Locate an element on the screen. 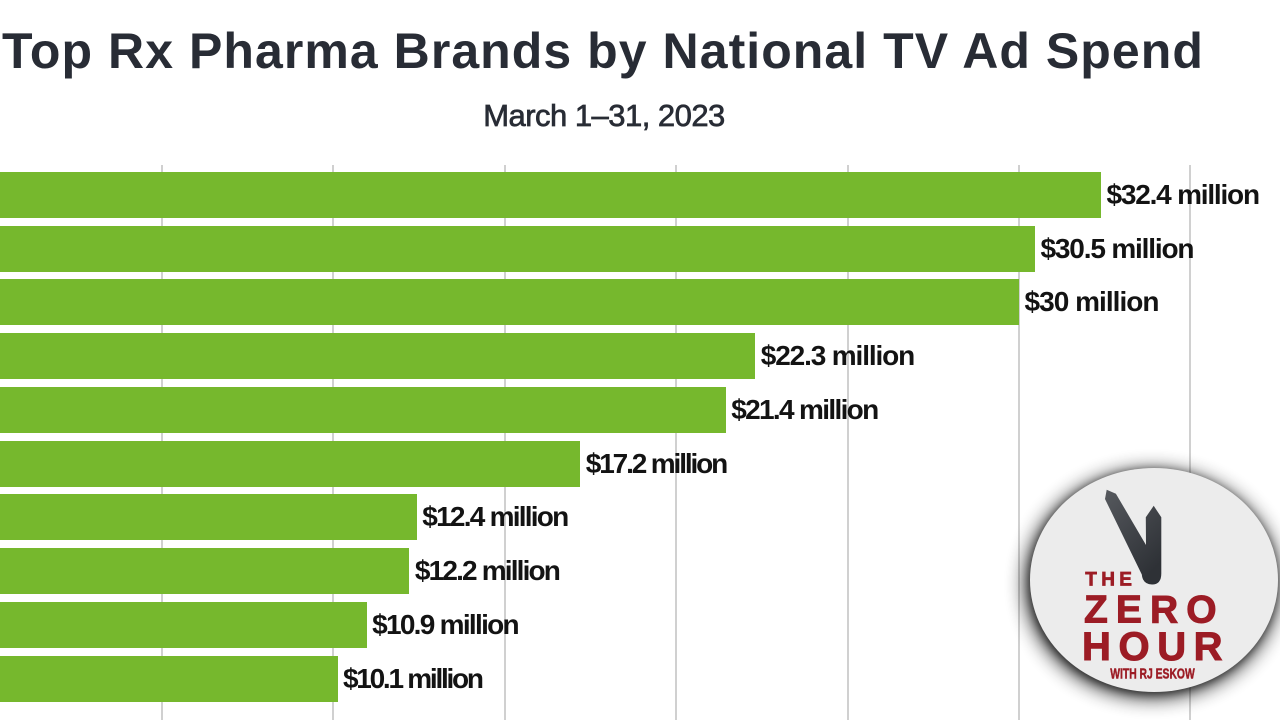 This screenshot has width=1280, height=720. svg-text: ZERO is located at coordinates (1154, 609).